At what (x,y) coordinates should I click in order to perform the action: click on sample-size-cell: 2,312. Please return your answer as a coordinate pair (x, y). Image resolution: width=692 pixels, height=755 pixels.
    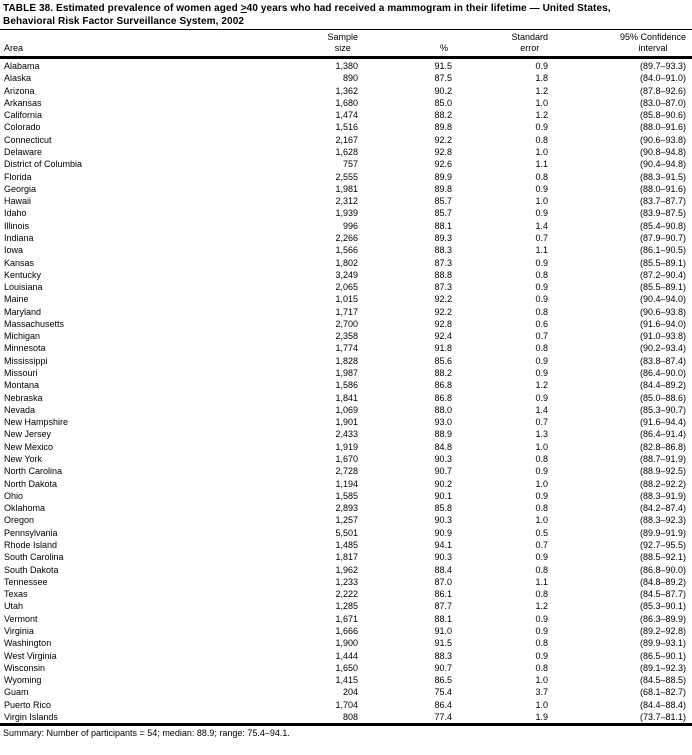
    Looking at the image, I should click on (346, 201).